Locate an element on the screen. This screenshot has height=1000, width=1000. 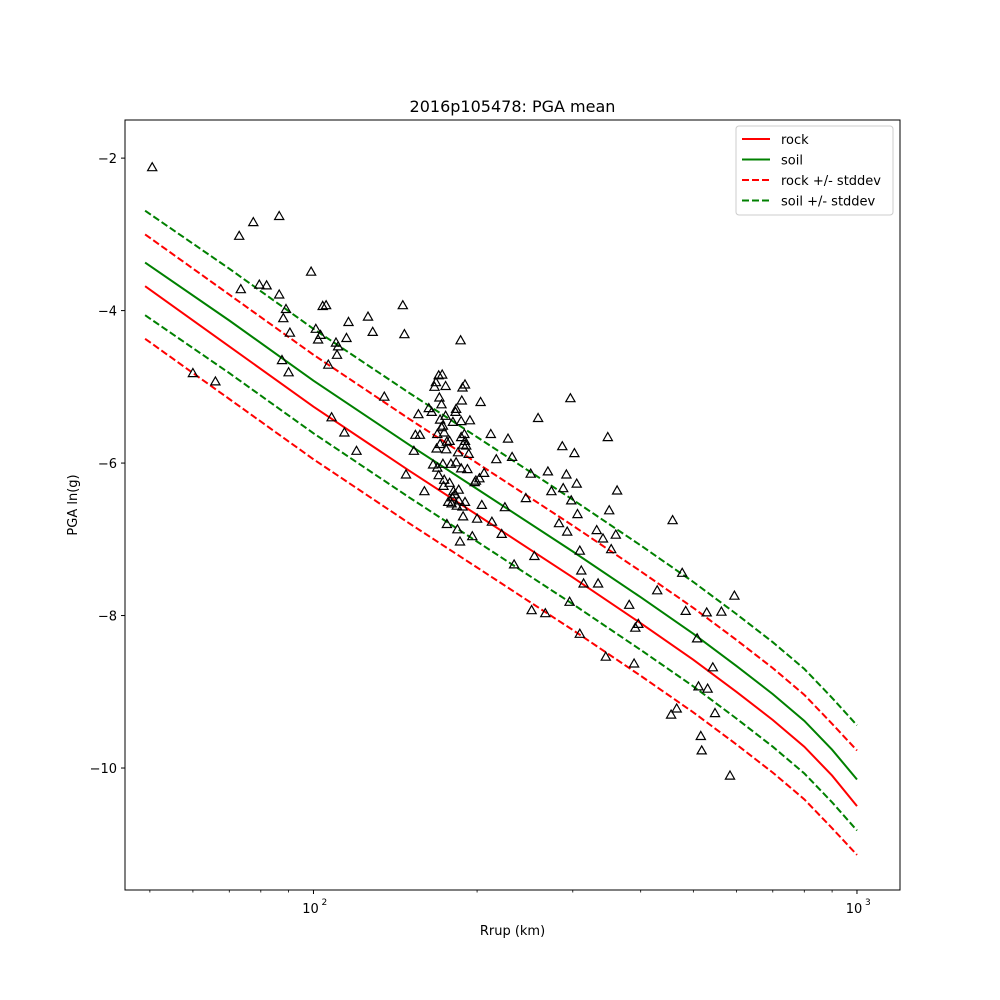
legend-label: soil is located at coordinates (792, 161).